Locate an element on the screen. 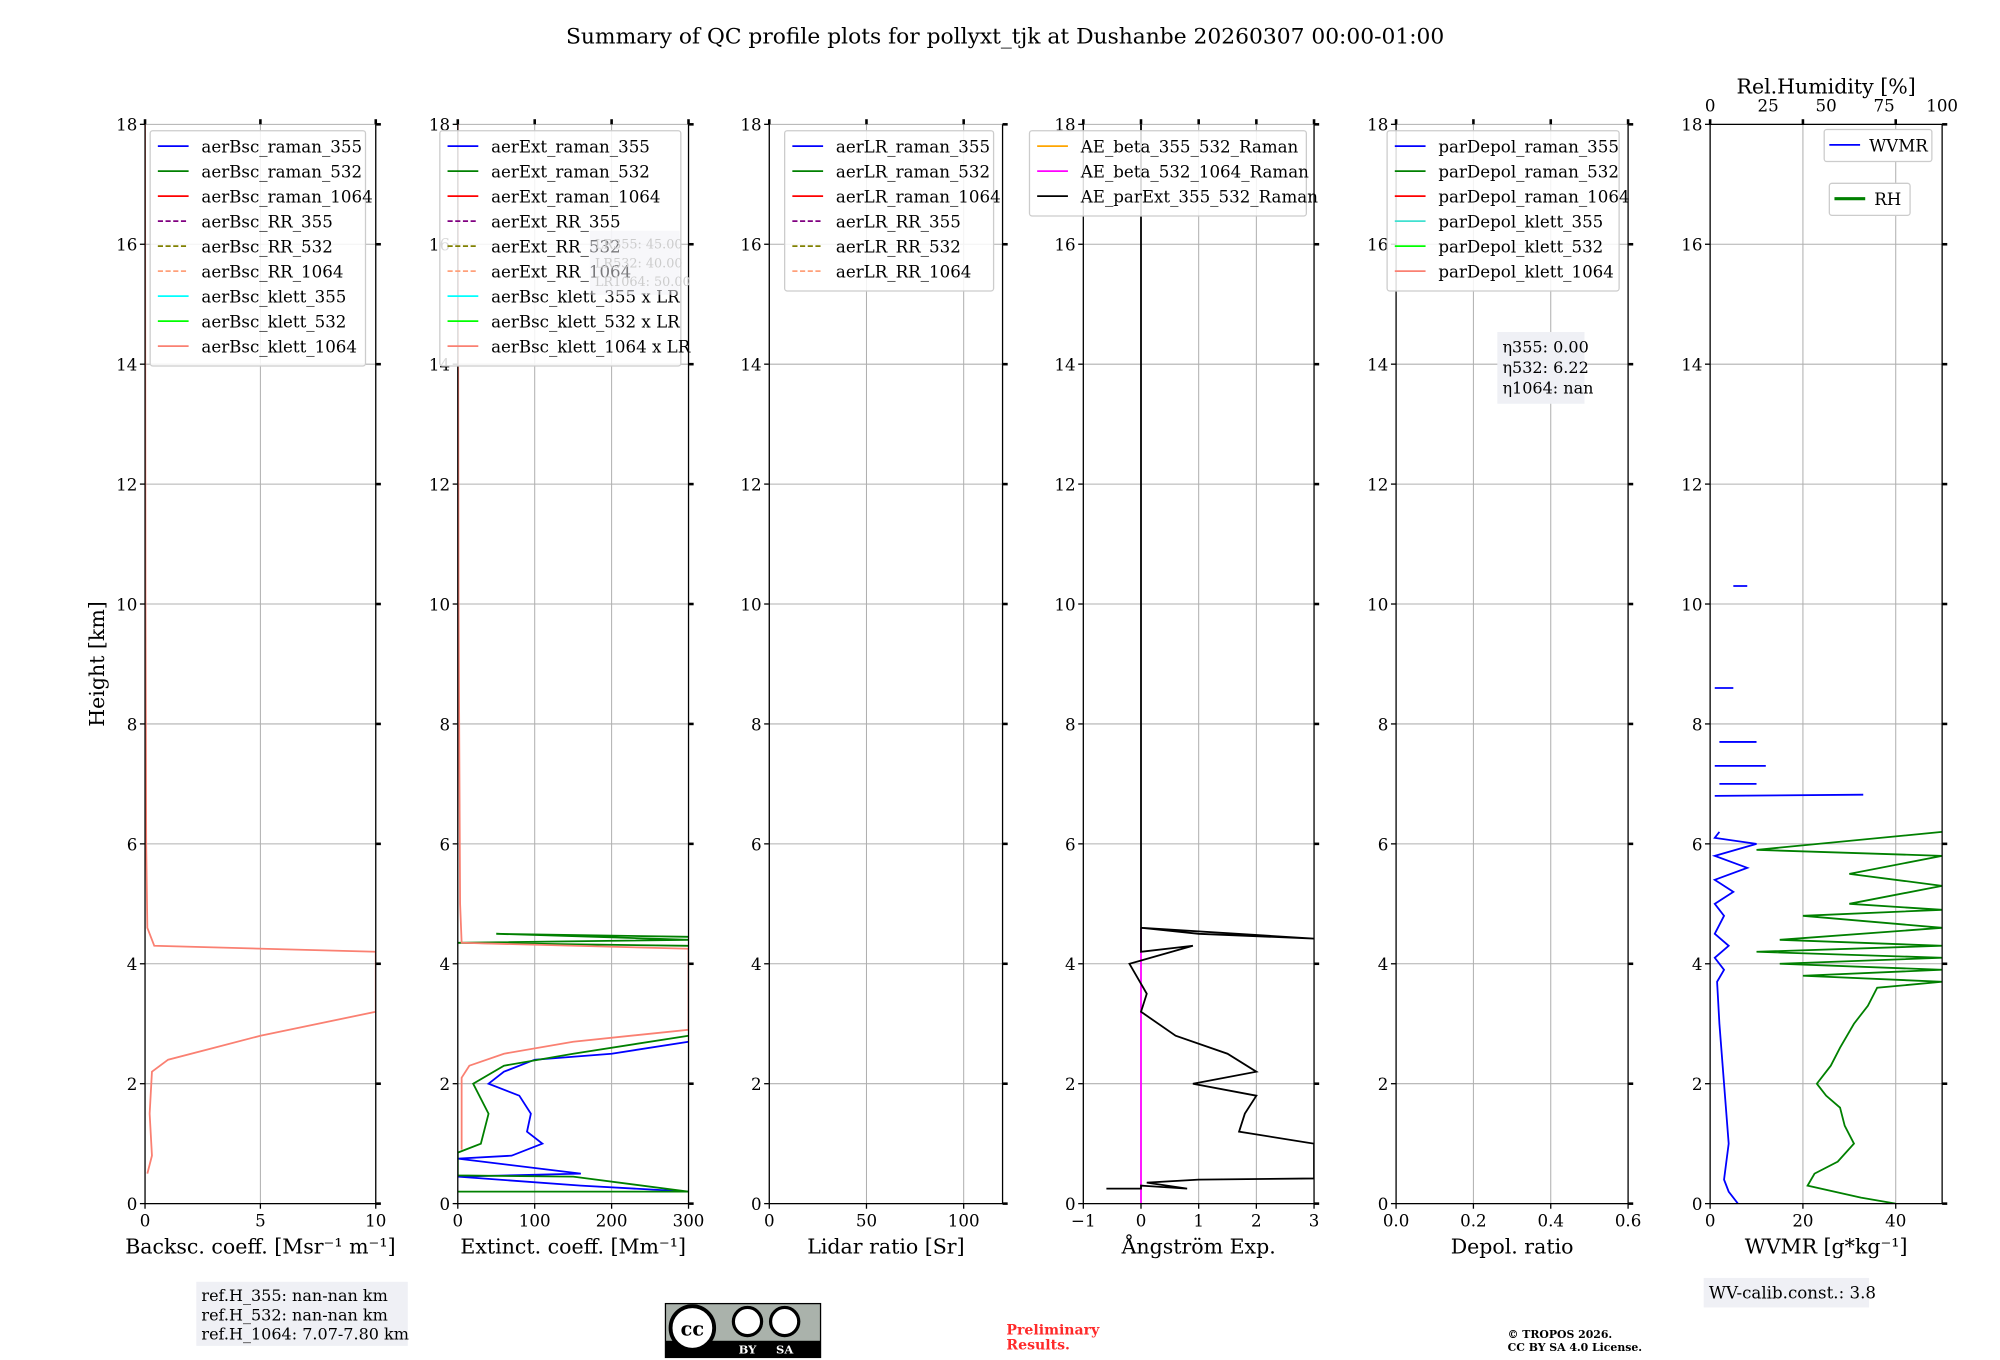  top-x-axis-label: Rel.Humidity [%] is located at coordinates (1826, 87).